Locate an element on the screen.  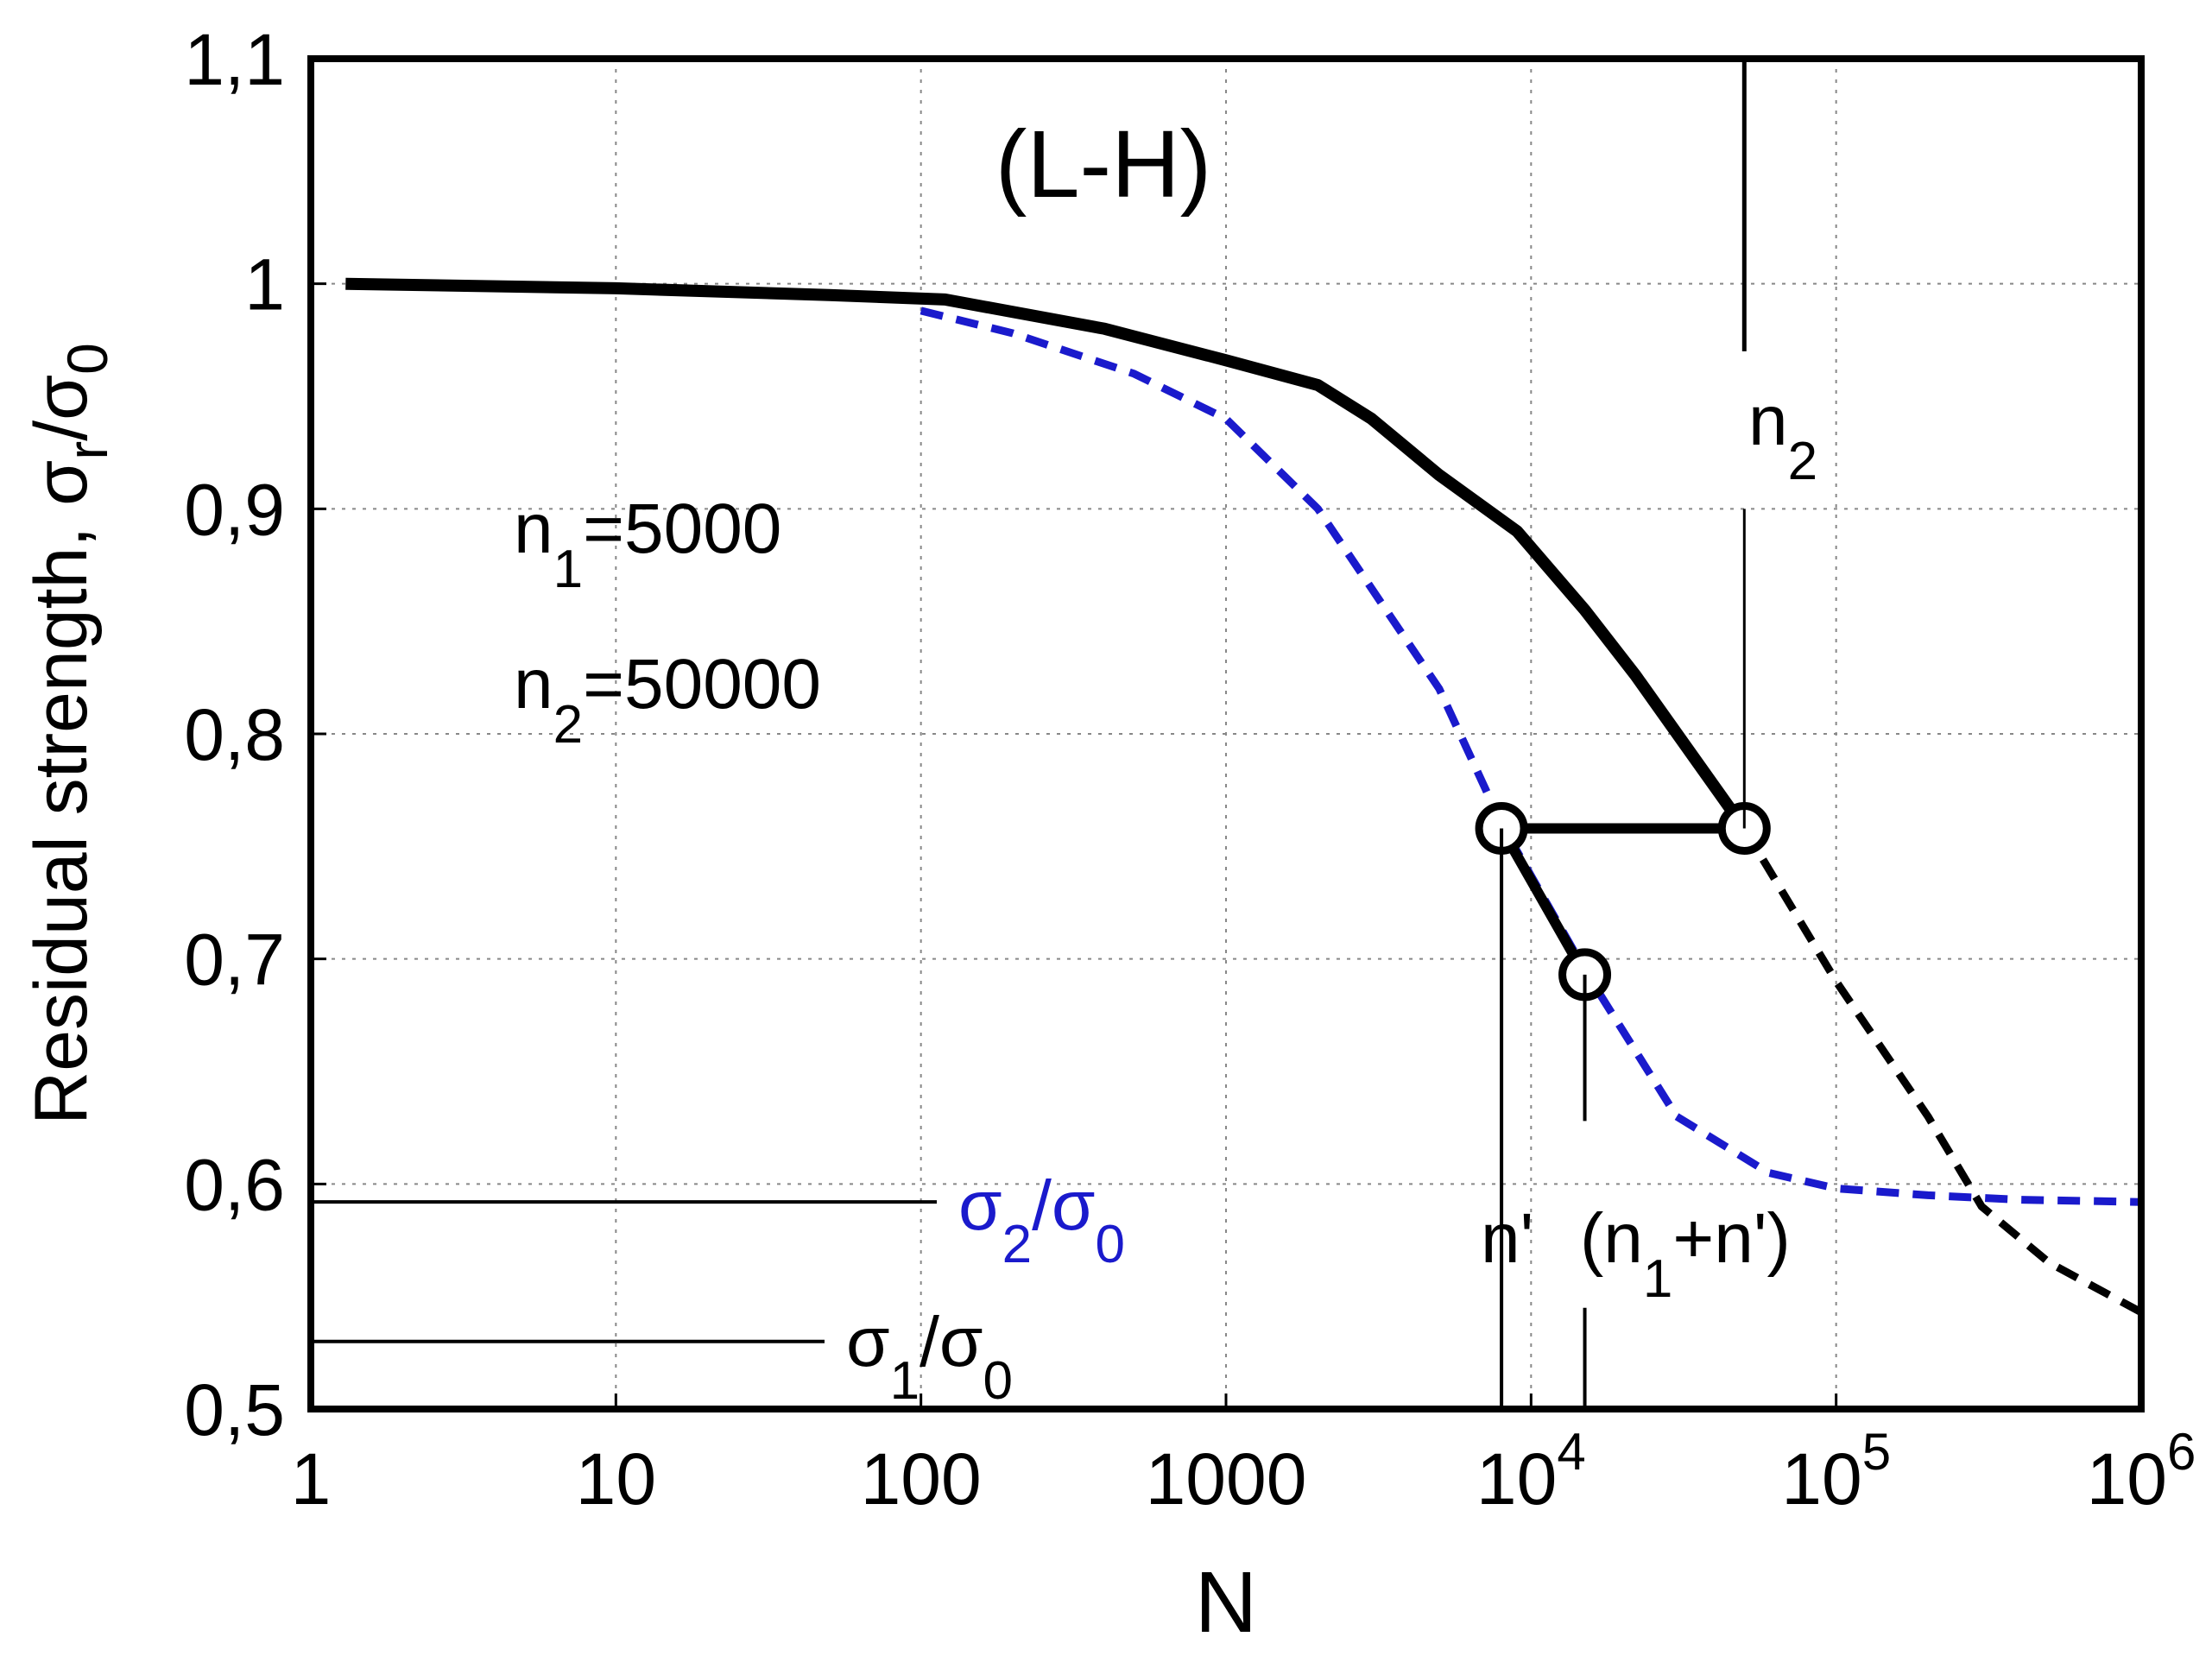
x-tick-label: 1 is located at coordinates (311, 1479).